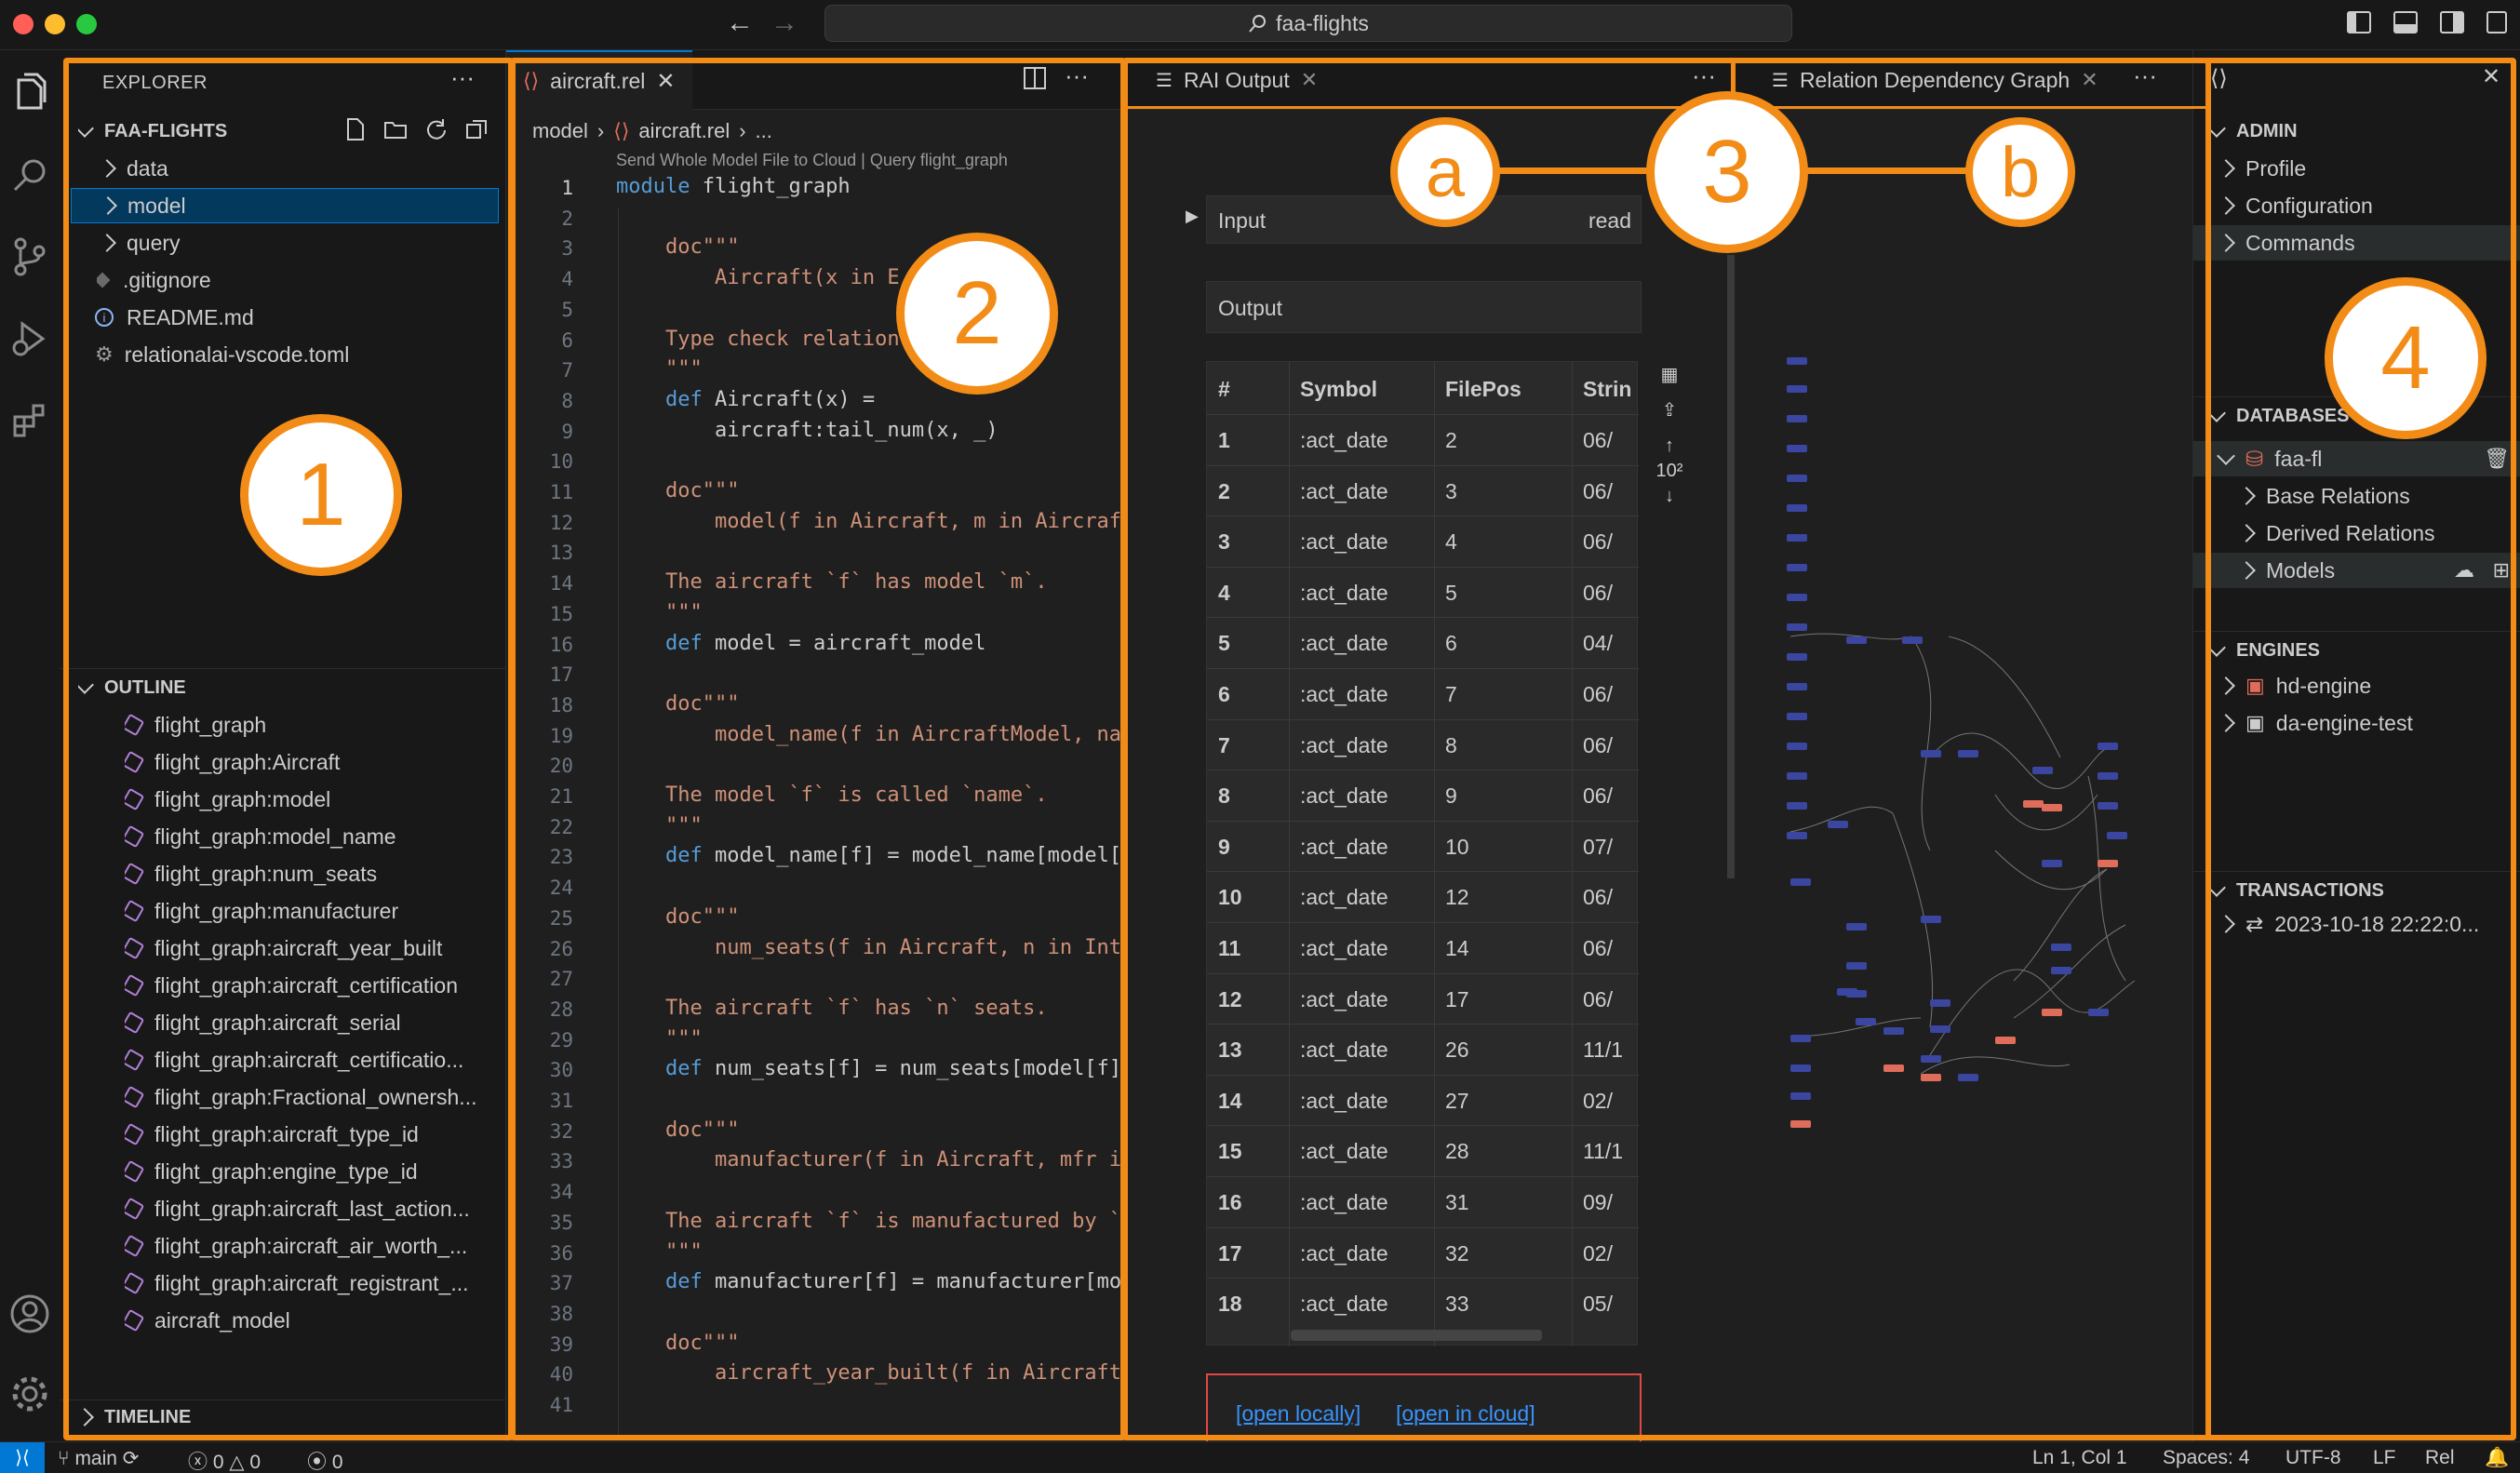 This screenshot has height=1473, width=2520. I want to click on code-line: def Aircraft(x) =, so click(770, 399).